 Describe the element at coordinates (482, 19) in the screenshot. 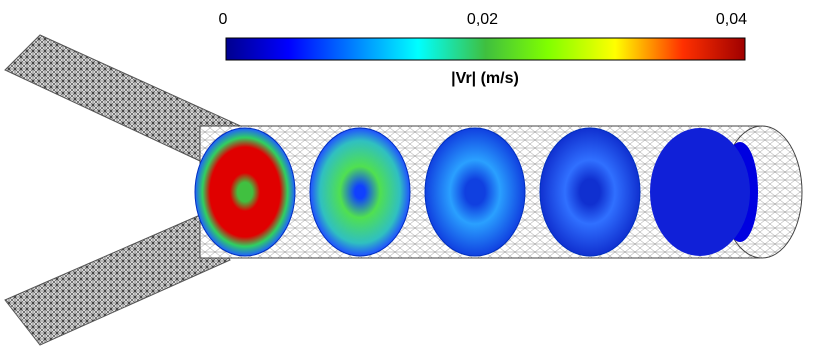

I see `colorbar-tick-label: 0,02` at that location.